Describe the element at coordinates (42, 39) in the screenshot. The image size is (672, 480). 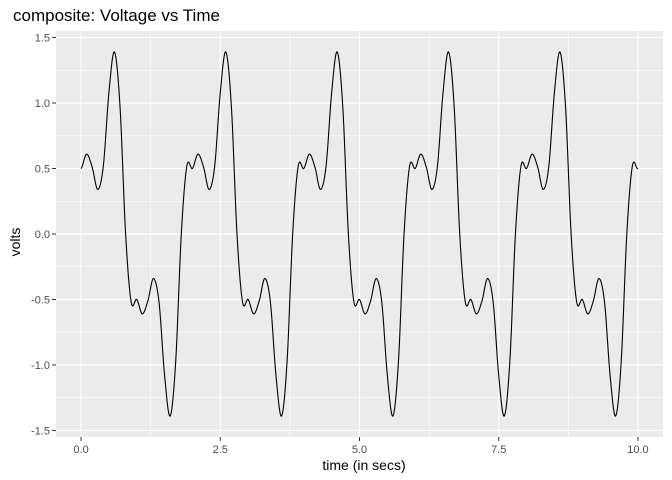
I see `y-tick-label: 1.5` at that location.